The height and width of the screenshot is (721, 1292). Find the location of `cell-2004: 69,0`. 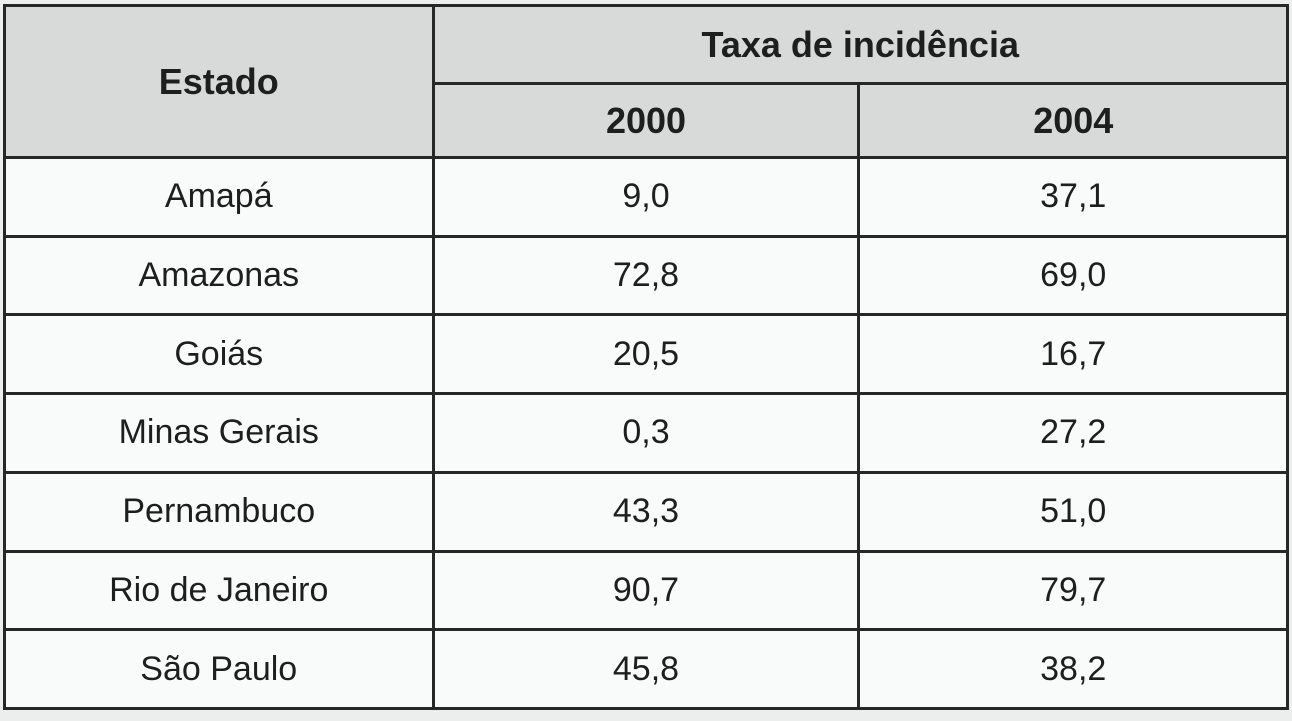

cell-2004: 69,0 is located at coordinates (1073, 275).